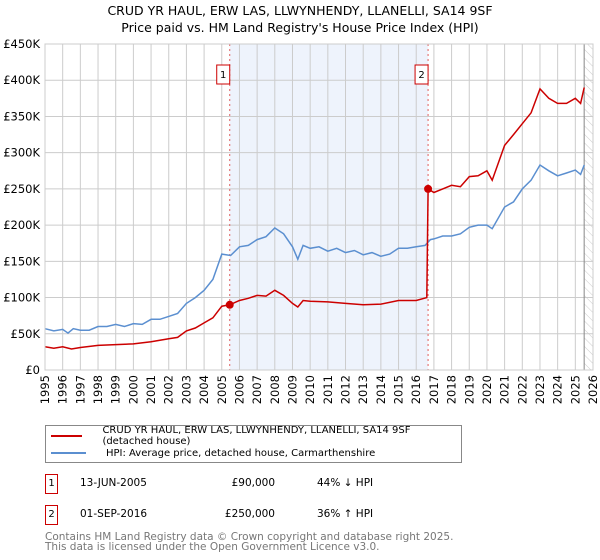 This screenshot has height=560, width=600. Describe the element at coordinates (363, 389) in the screenshot. I see `x-tick-label: 2013` at that location.